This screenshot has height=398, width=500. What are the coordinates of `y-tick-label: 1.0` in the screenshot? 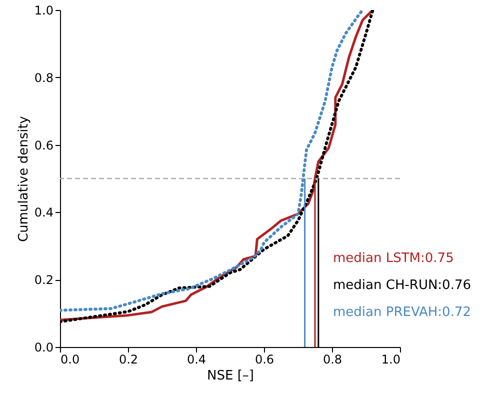 It's located at (44, 11).